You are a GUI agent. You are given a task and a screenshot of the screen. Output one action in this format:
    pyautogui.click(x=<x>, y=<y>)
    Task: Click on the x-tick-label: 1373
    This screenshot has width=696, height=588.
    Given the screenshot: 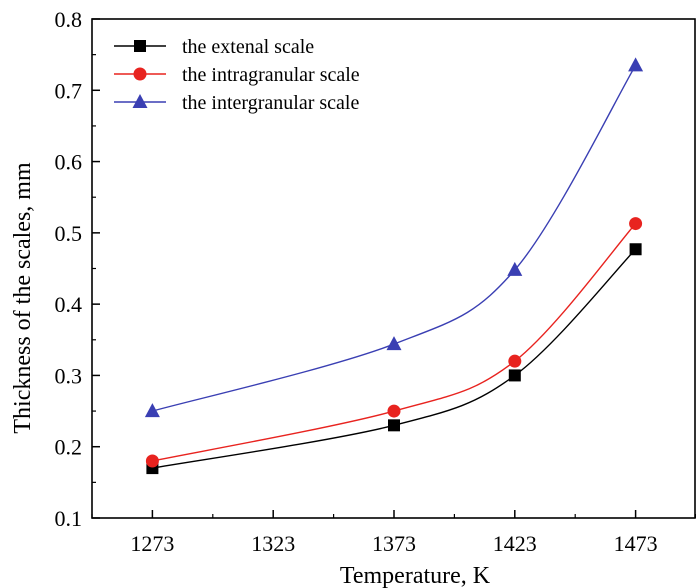 What is the action you would take?
    pyautogui.click(x=394, y=543)
    